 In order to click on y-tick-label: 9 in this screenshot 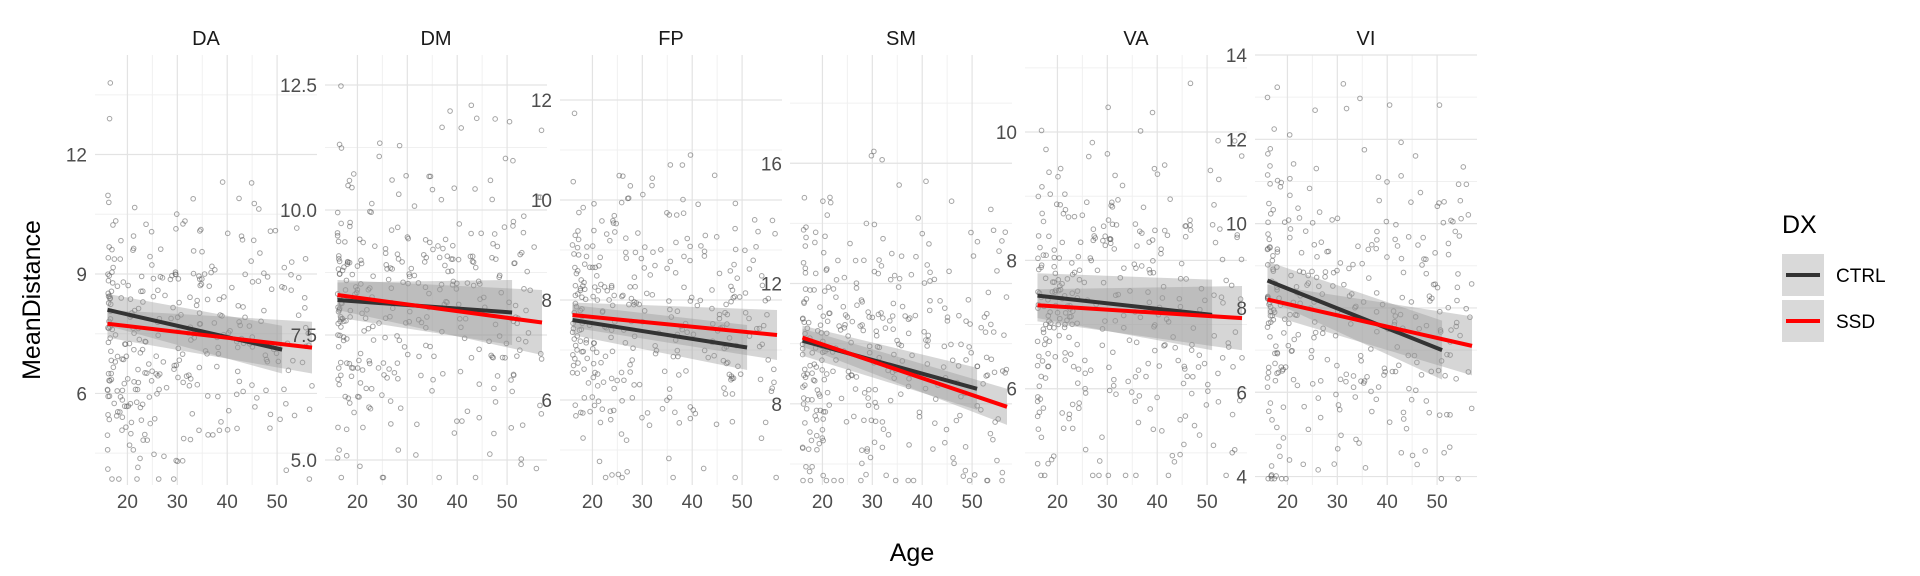, I will do `click(81, 275)`.